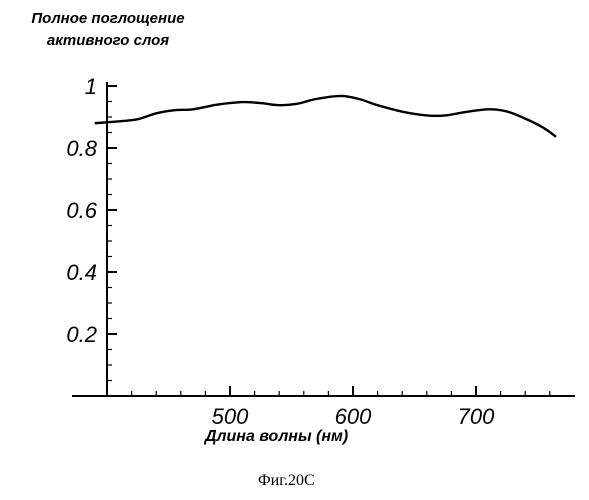 This screenshot has height=500, width=589. I want to click on absorption-curve, so click(325, 116).